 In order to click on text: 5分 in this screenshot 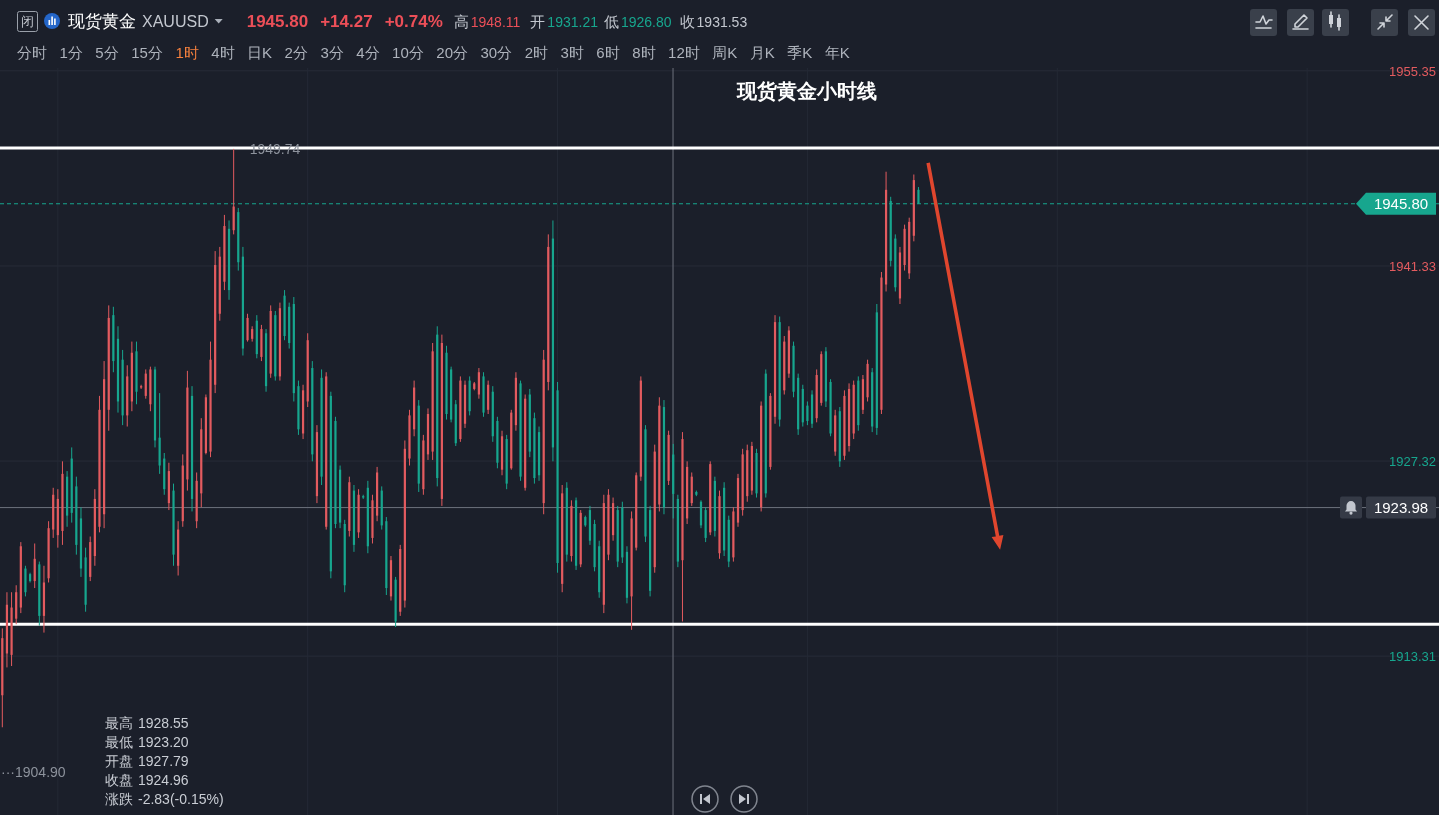, I will do `click(107, 52)`.